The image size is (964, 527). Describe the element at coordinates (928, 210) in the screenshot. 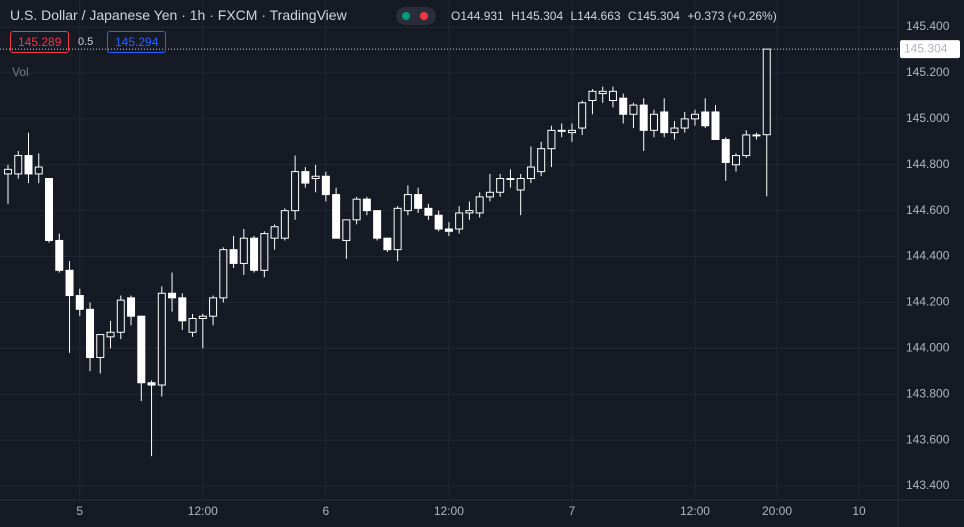

I see `y-tick-label: 144.600` at that location.